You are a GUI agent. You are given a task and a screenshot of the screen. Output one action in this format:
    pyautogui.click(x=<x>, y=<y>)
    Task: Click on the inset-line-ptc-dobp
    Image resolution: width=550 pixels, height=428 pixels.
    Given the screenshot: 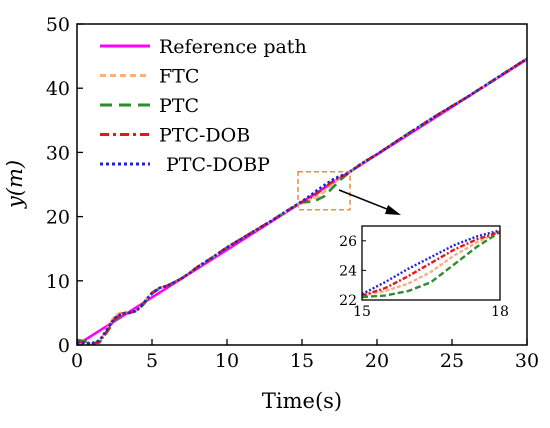 What is the action you would take?
    pyautogui.click(x=431, y=262)
    